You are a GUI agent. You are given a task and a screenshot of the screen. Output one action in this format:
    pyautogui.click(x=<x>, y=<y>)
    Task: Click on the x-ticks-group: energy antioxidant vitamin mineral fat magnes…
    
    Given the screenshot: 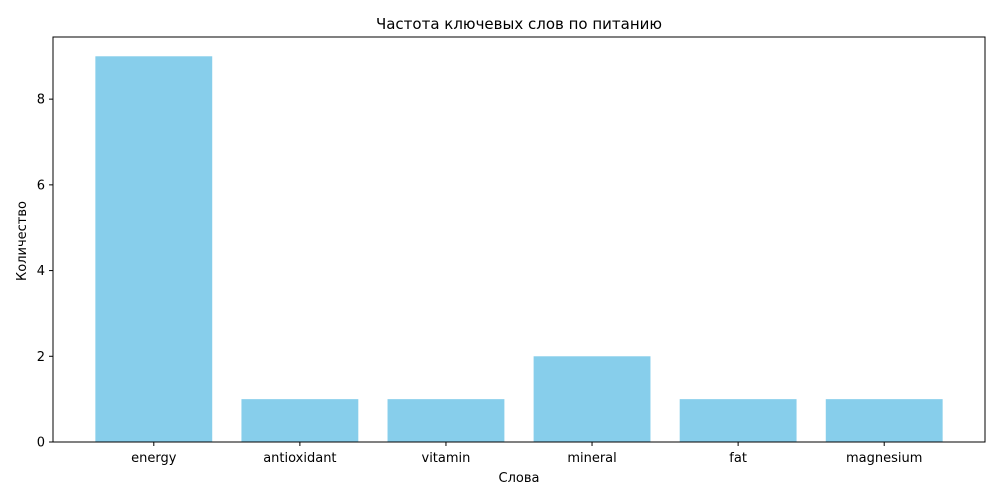 What is the action you would take?
    pyautogui.click(x=526, y=454)
    